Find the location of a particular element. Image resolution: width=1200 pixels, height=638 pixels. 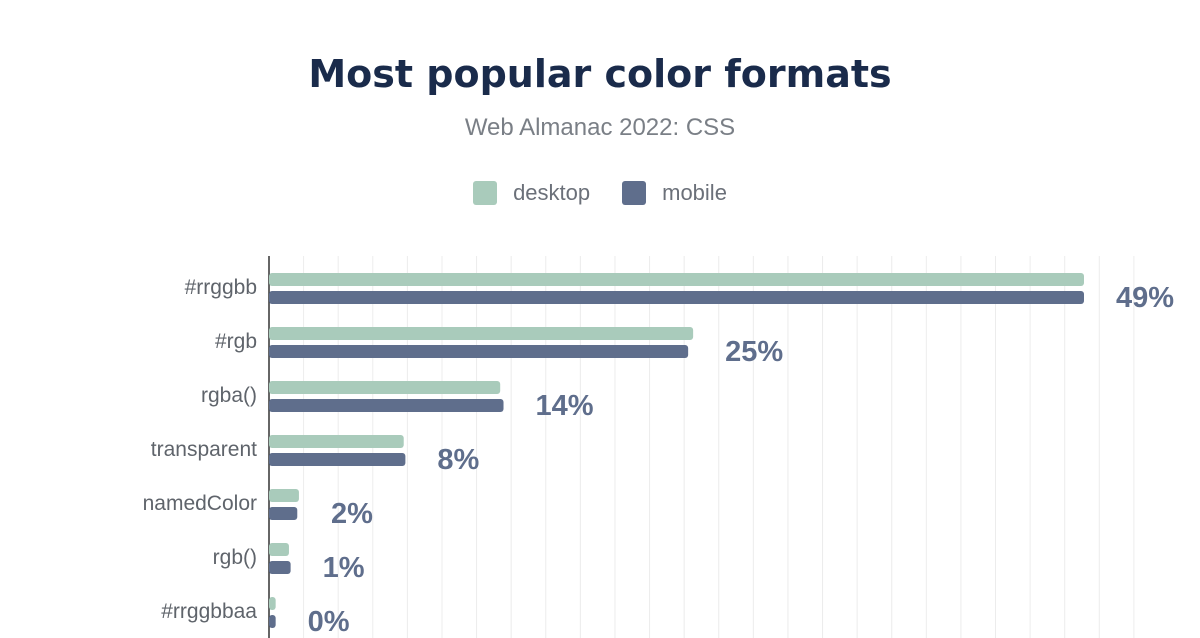

legend-item-desktop: desktop is located at coordinates (531, 193).